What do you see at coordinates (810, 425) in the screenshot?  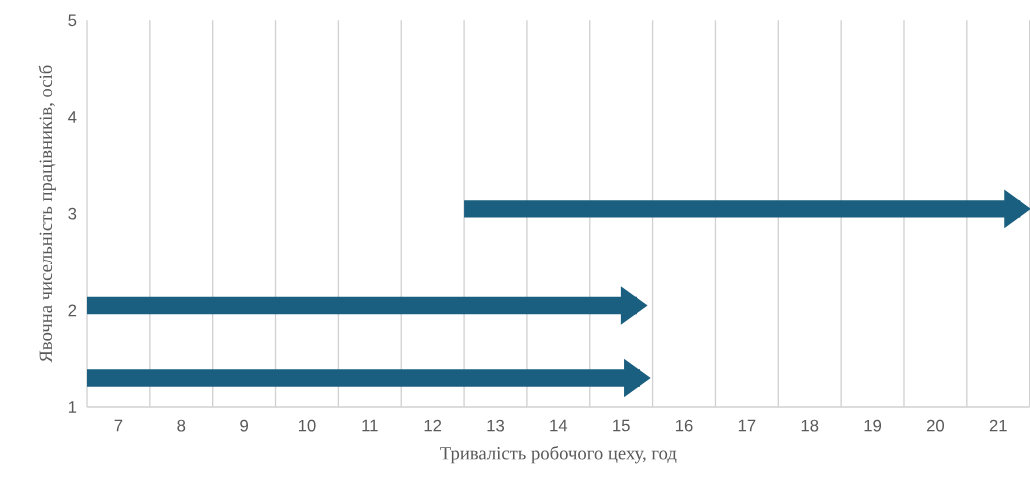 I see `x-tick-label: 18` at bounding box center [810, 425].